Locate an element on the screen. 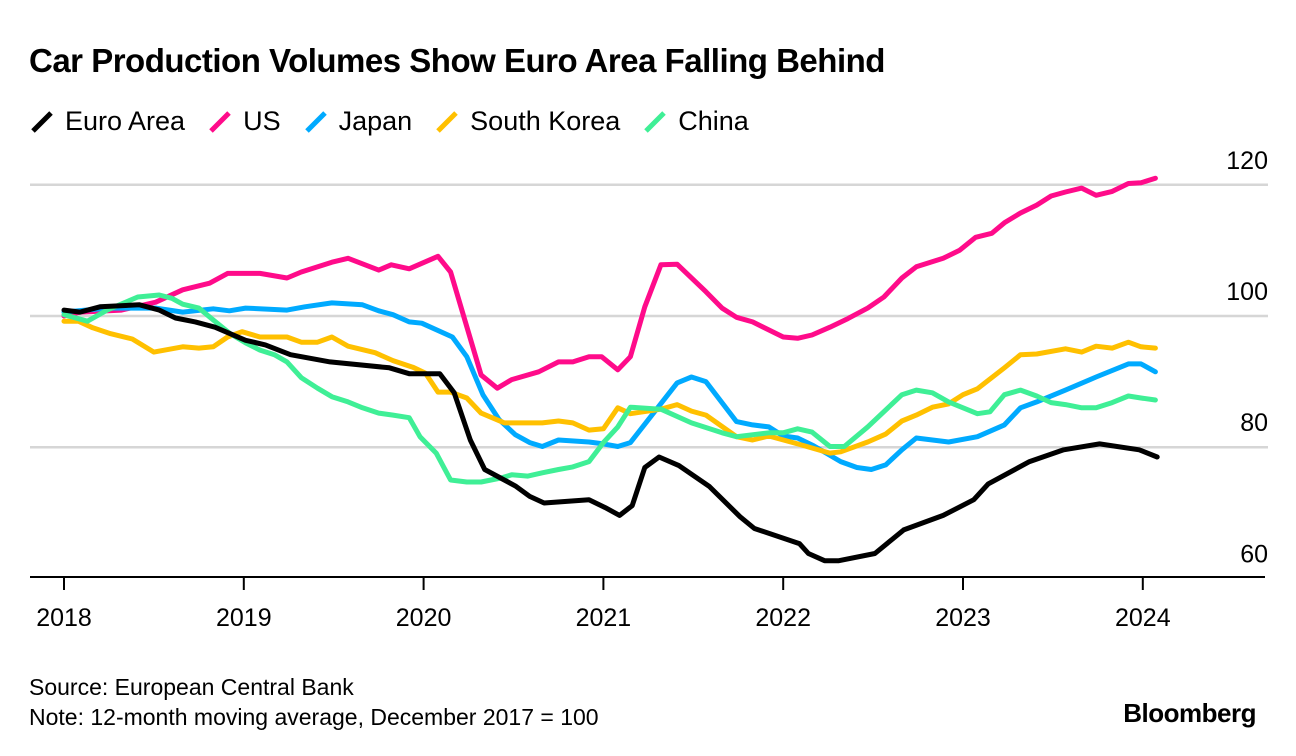  legend-item: South Korea is located at coordinates (527, 121).